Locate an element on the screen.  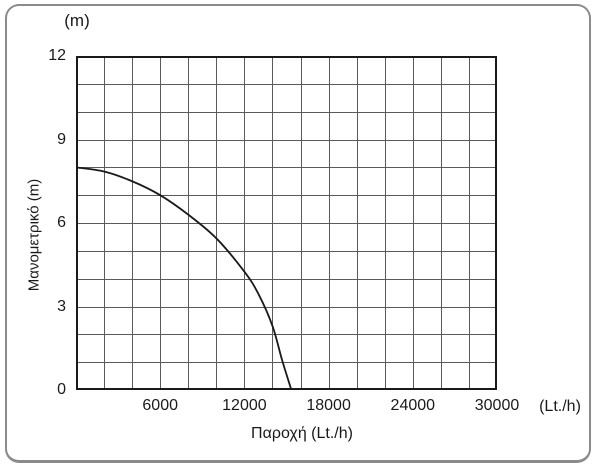
x-axis-unit-label: (Lt./h) is located at coordinates (560, 406).